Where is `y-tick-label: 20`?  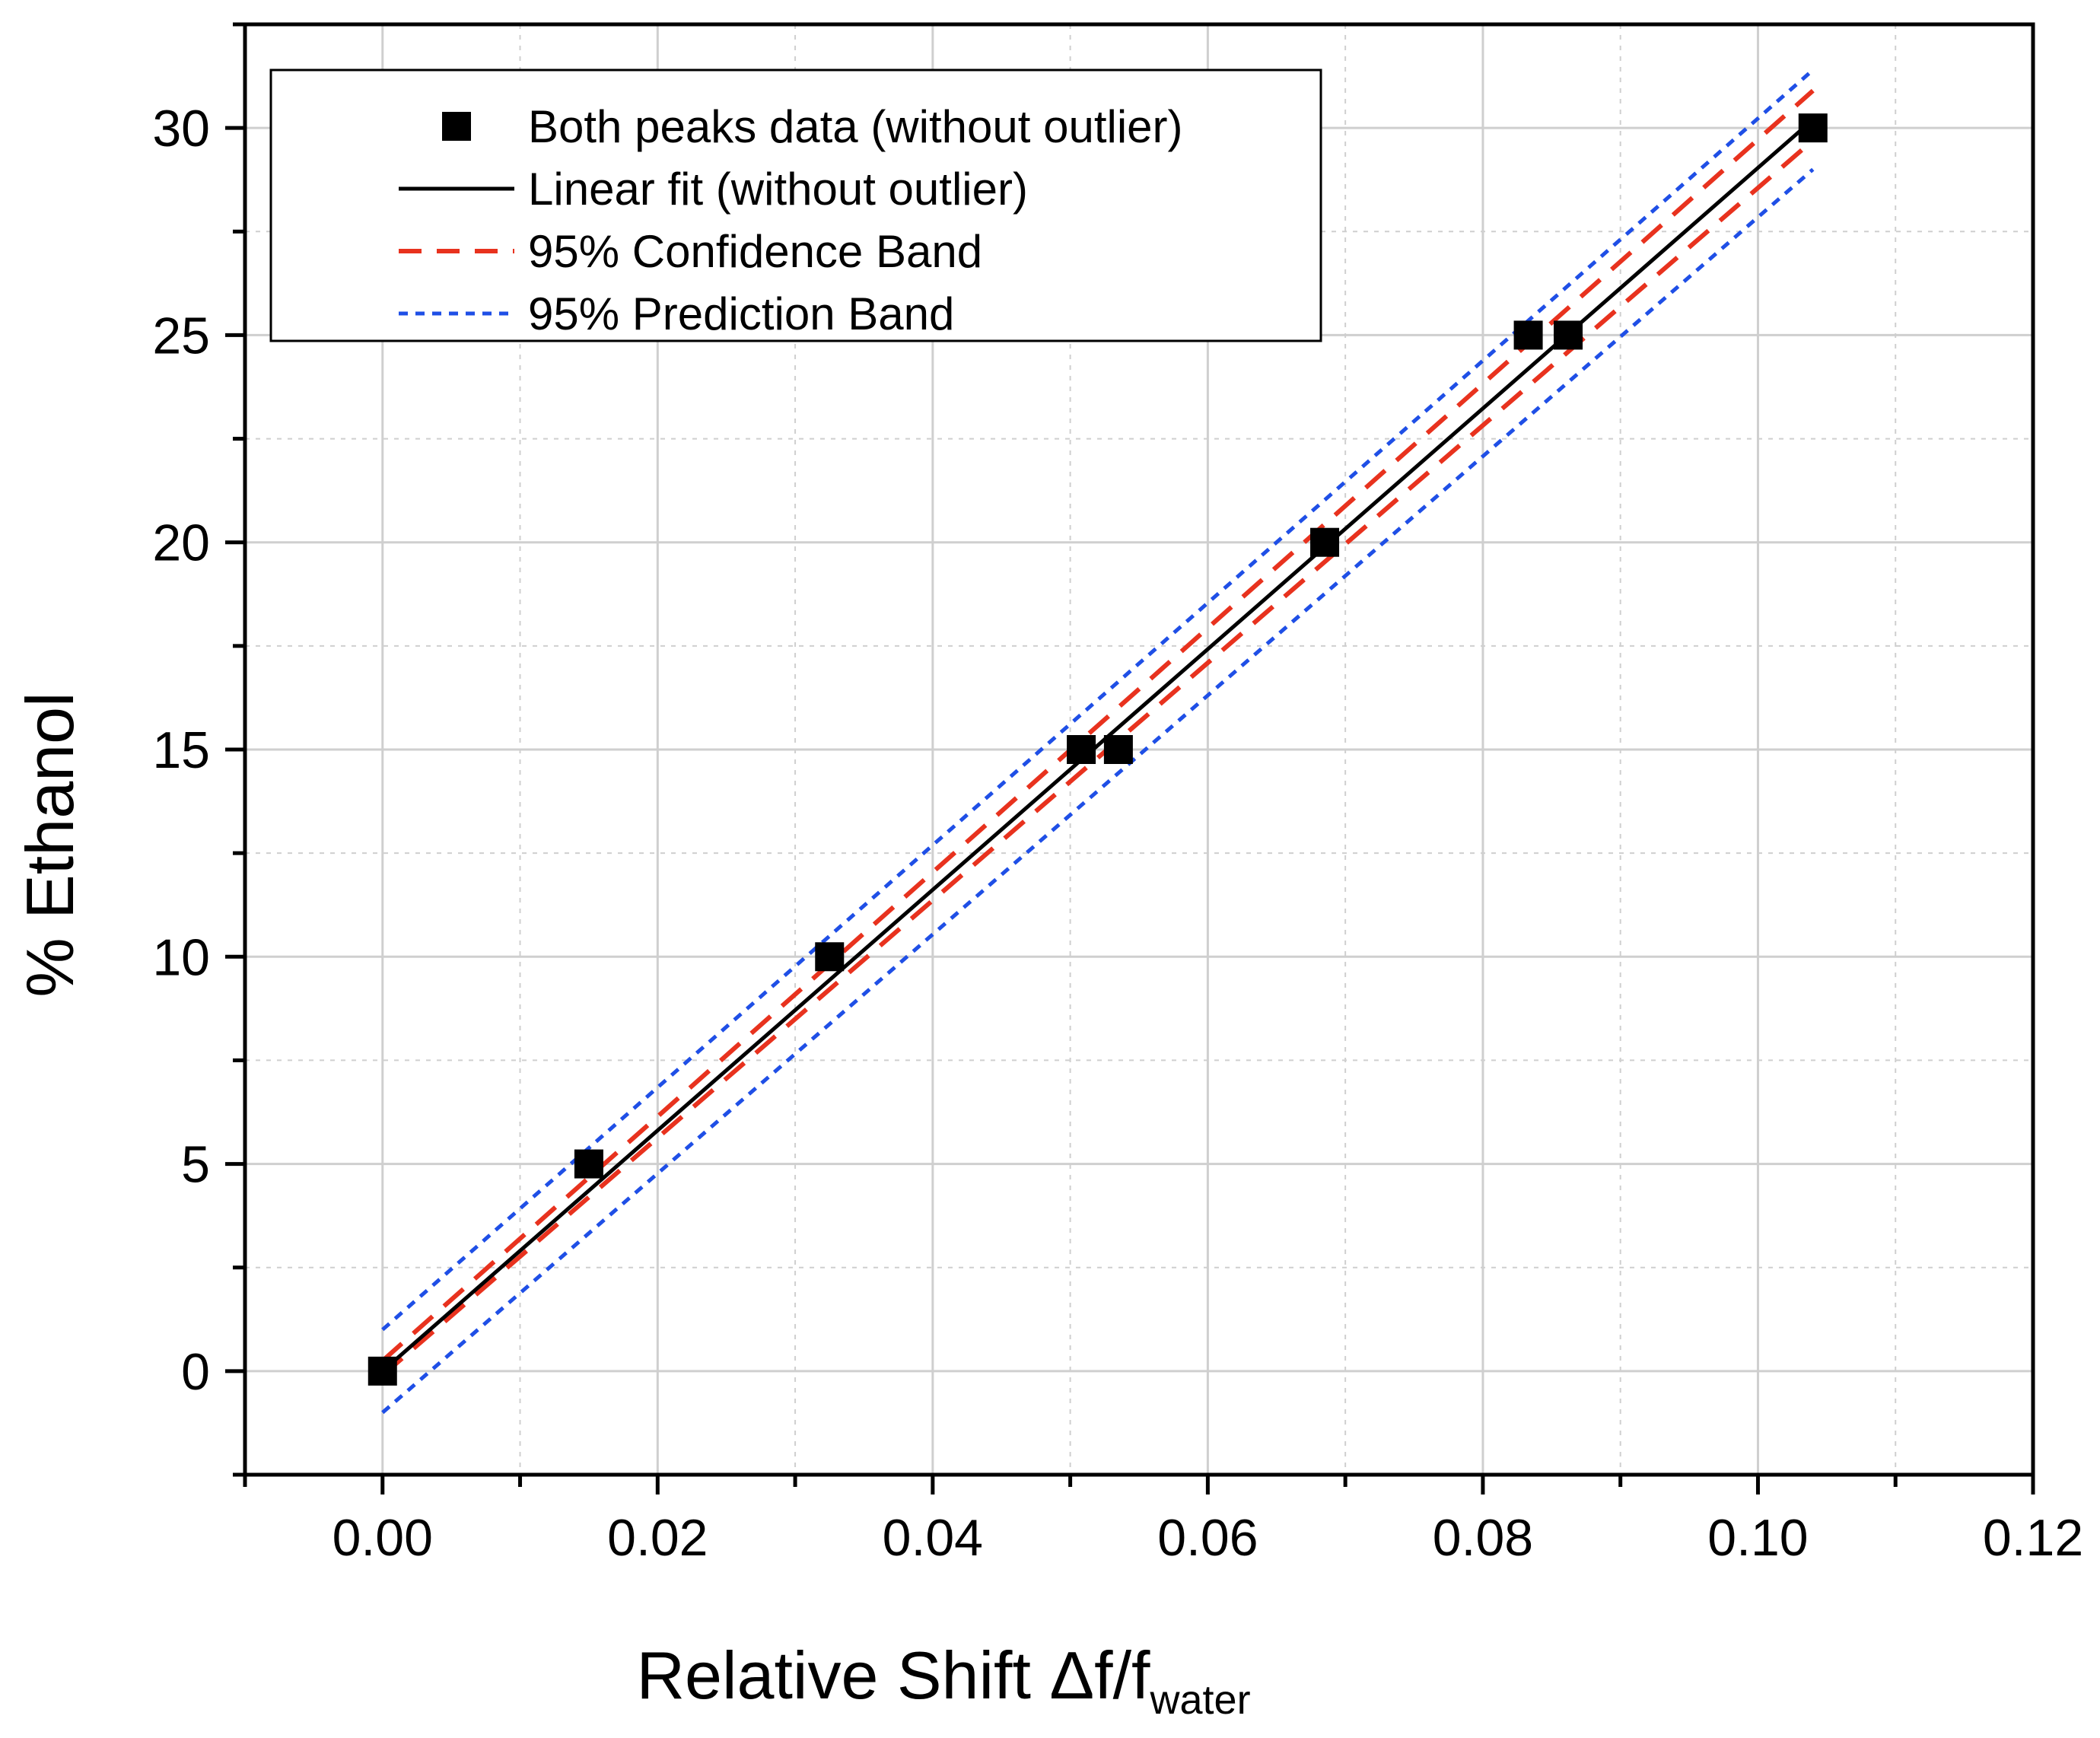 y-tick-label: 20 is located at coordinates (181, 543).